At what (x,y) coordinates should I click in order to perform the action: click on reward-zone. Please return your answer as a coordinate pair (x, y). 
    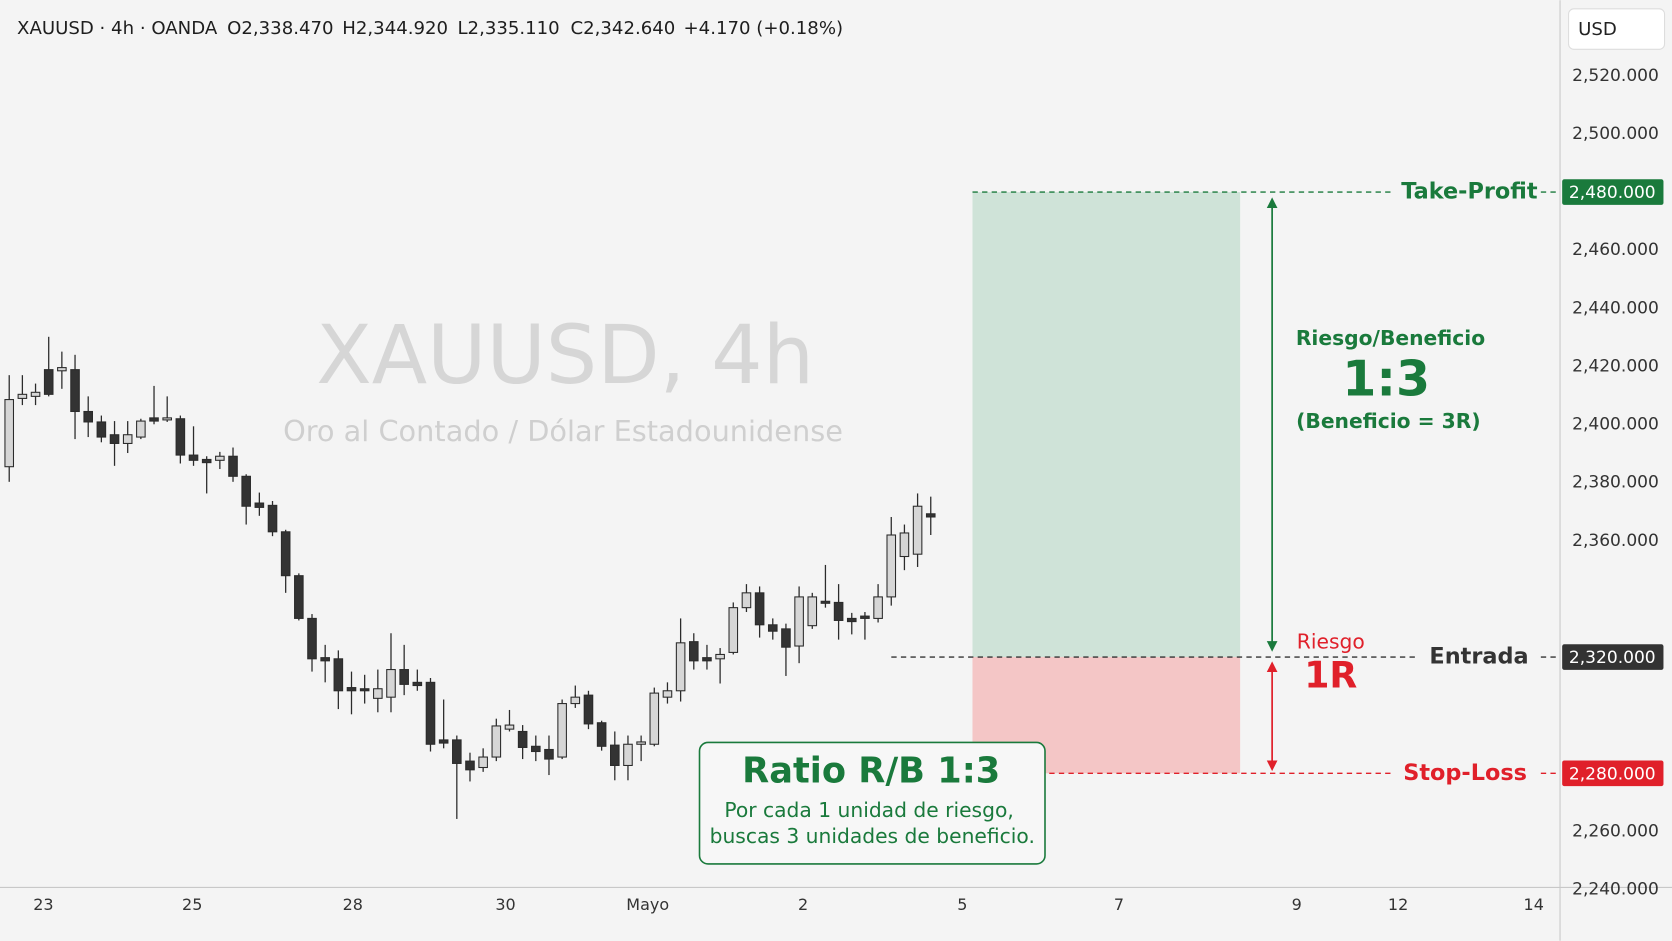
    Looking at the image, I should click on (1106, 425).